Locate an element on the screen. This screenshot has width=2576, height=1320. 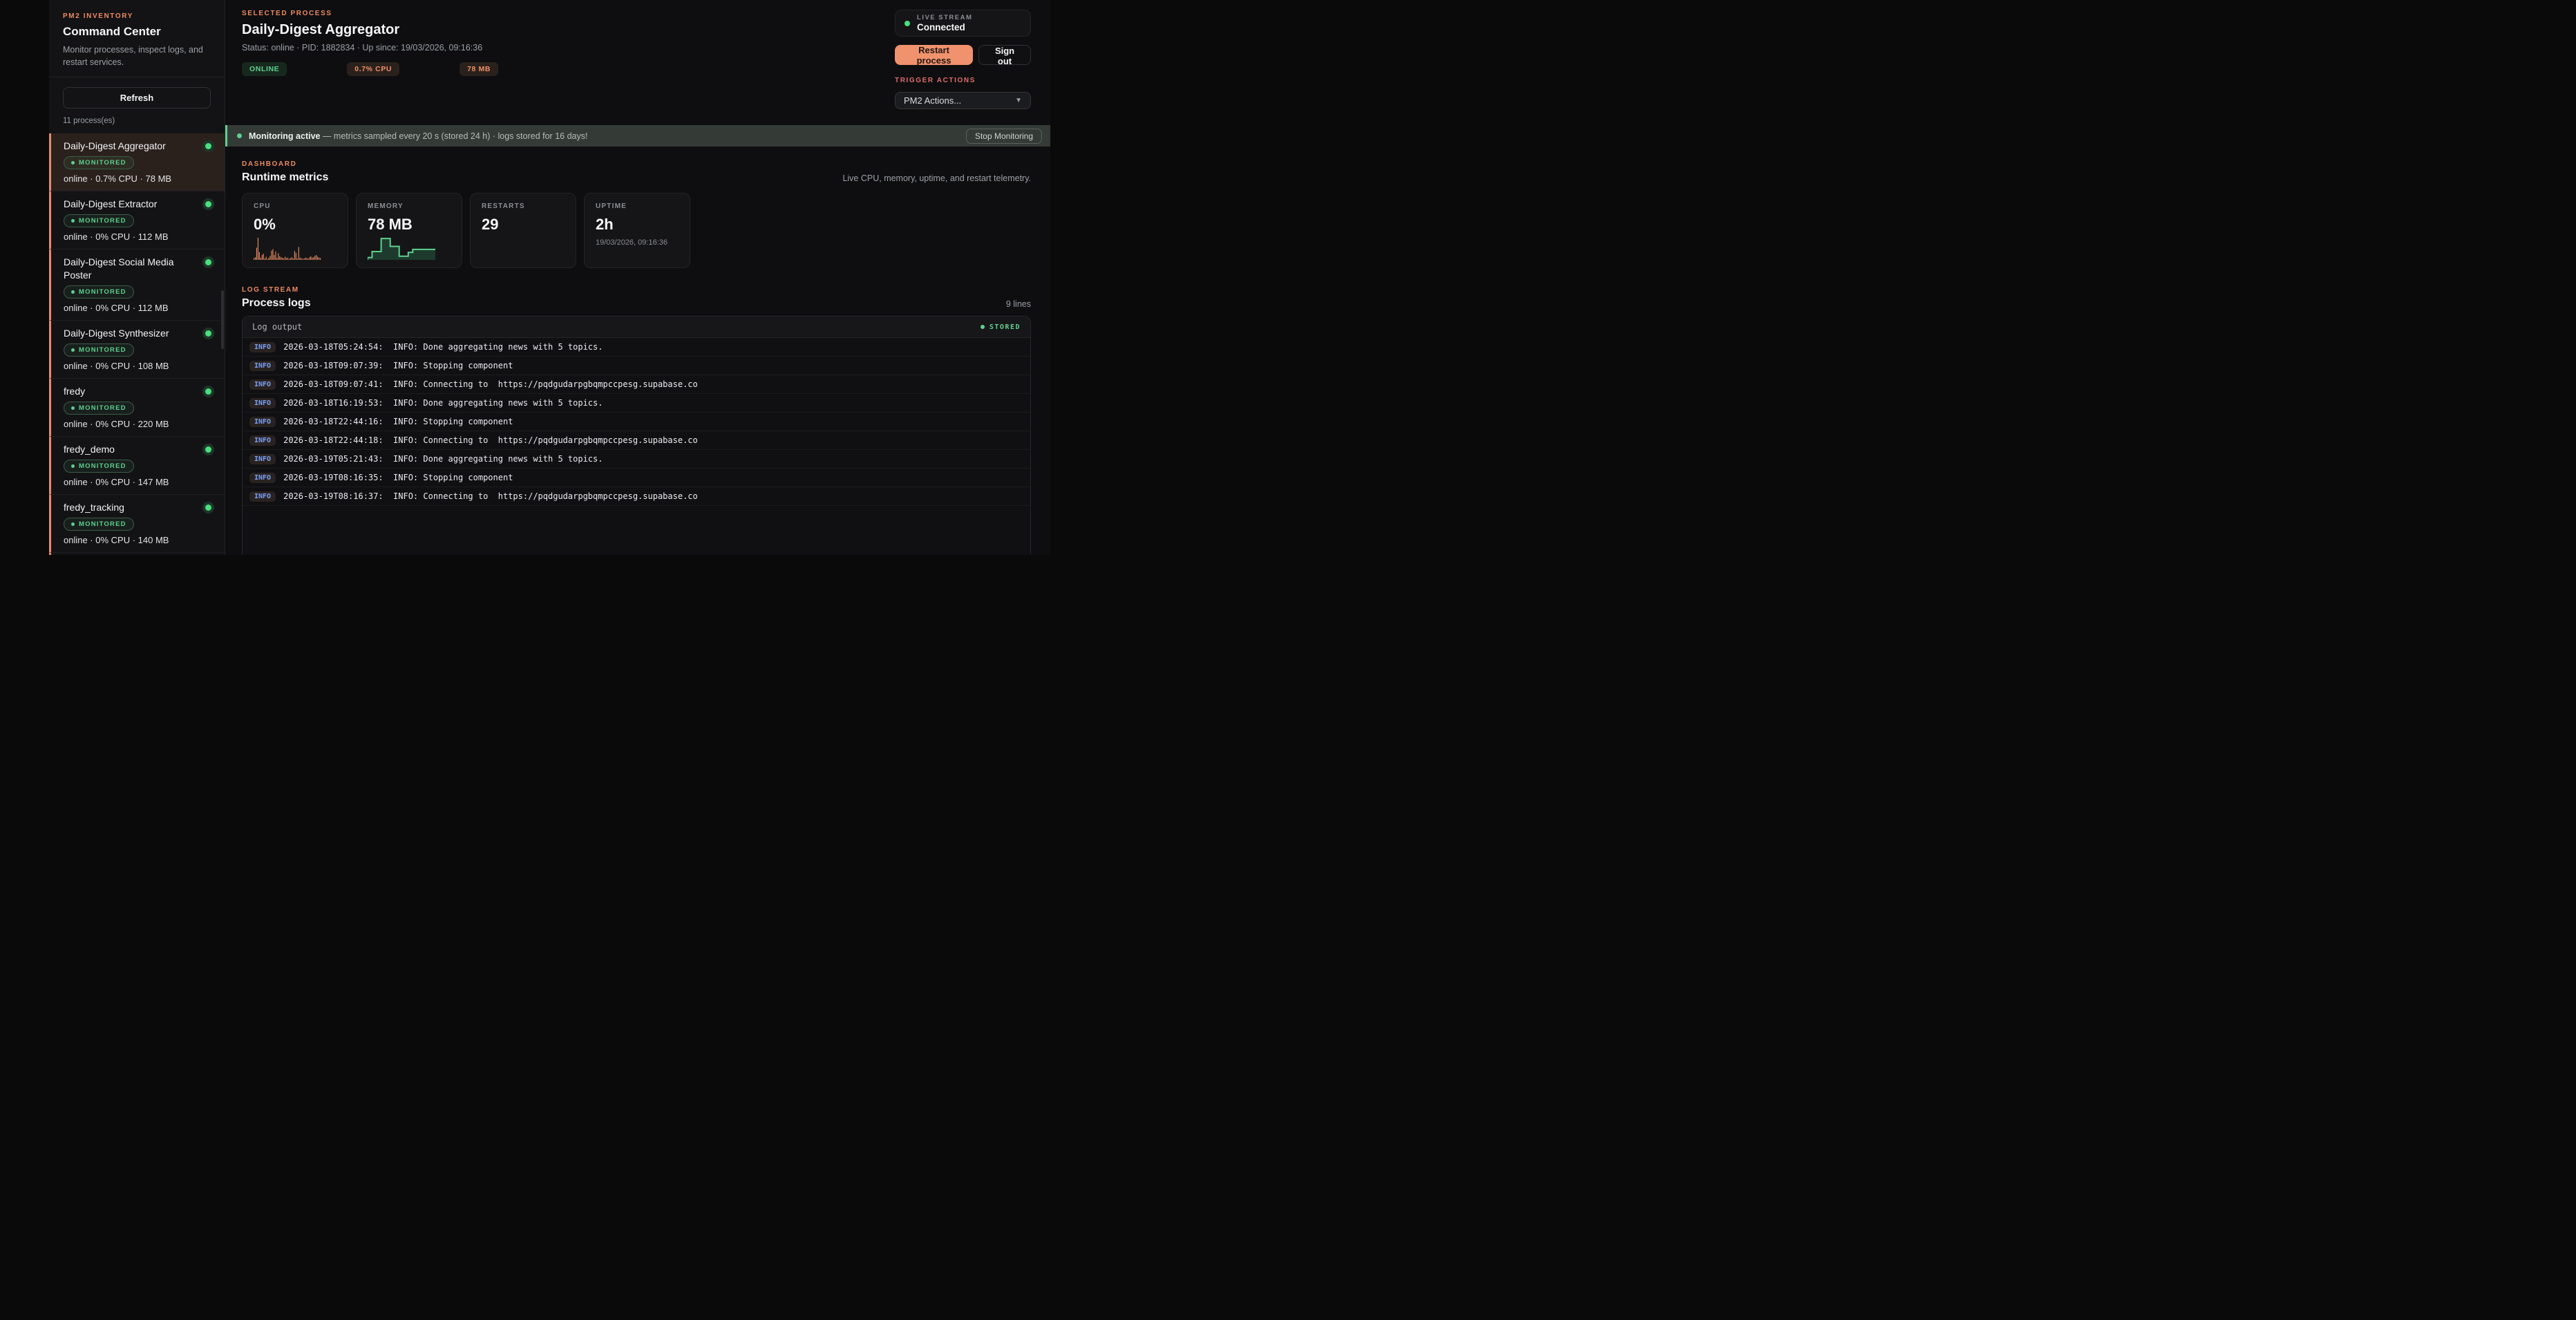
process-logs-title: Process logs is located at coordinates (276, 303).